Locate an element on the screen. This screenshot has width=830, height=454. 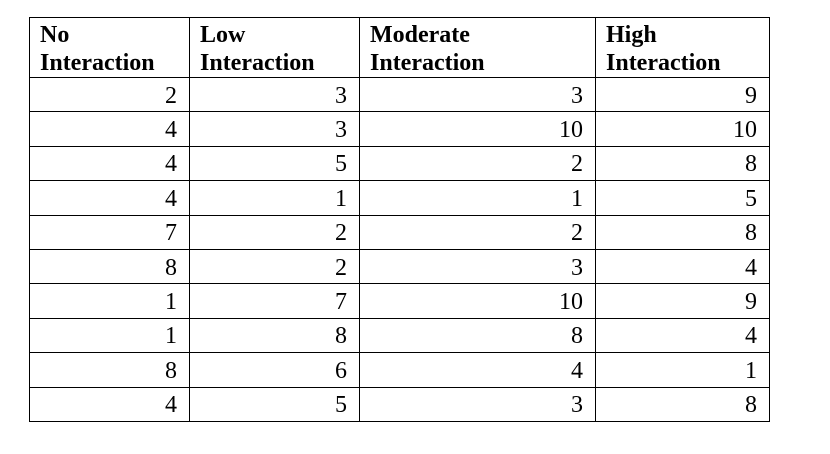
table-row: 8 2 3 4 is located at coordinates (399, 266).